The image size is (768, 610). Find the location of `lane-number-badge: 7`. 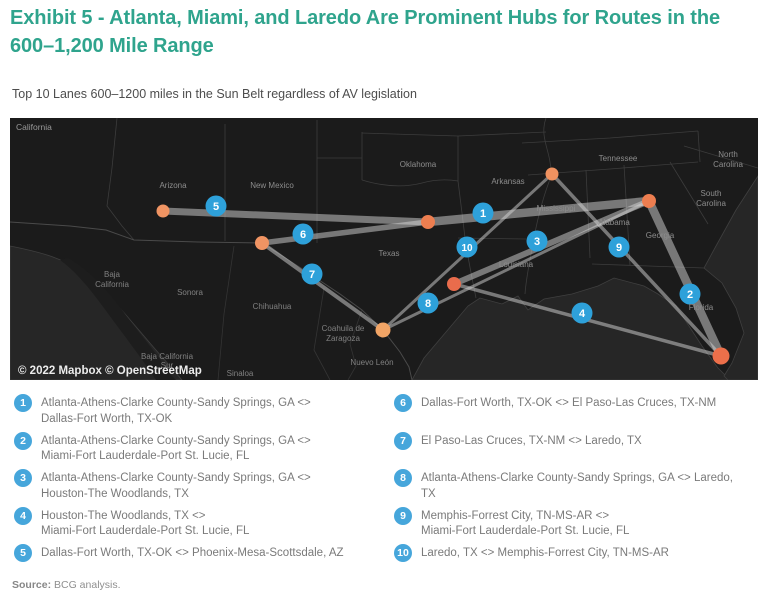

lane-number-badge: 7 is located at coordinates (403, 440).